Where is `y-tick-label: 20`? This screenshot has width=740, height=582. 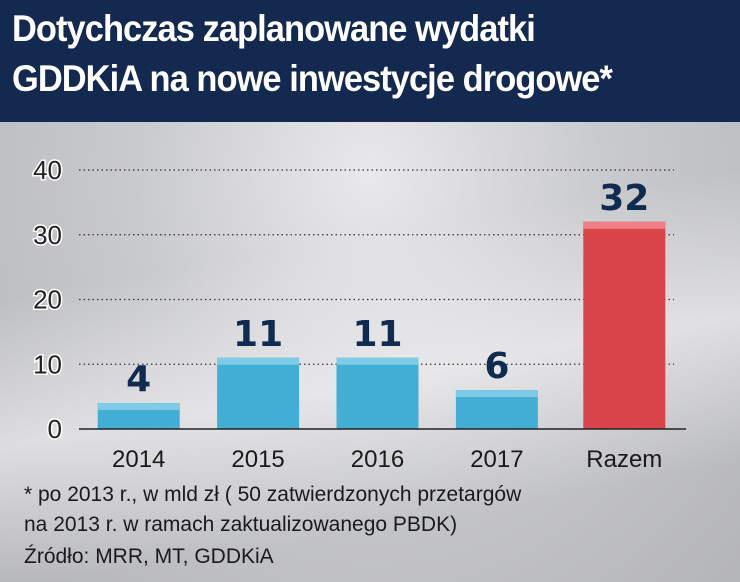
y-tick-label: 20 is located at coordinates (47, 300).